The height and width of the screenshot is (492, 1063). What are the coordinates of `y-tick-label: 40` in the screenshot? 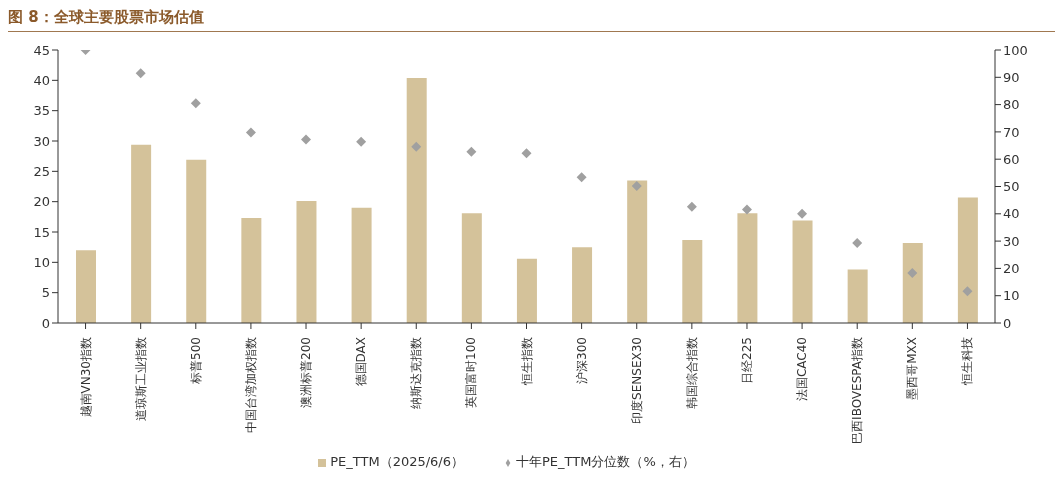 It's located at (41, 80).